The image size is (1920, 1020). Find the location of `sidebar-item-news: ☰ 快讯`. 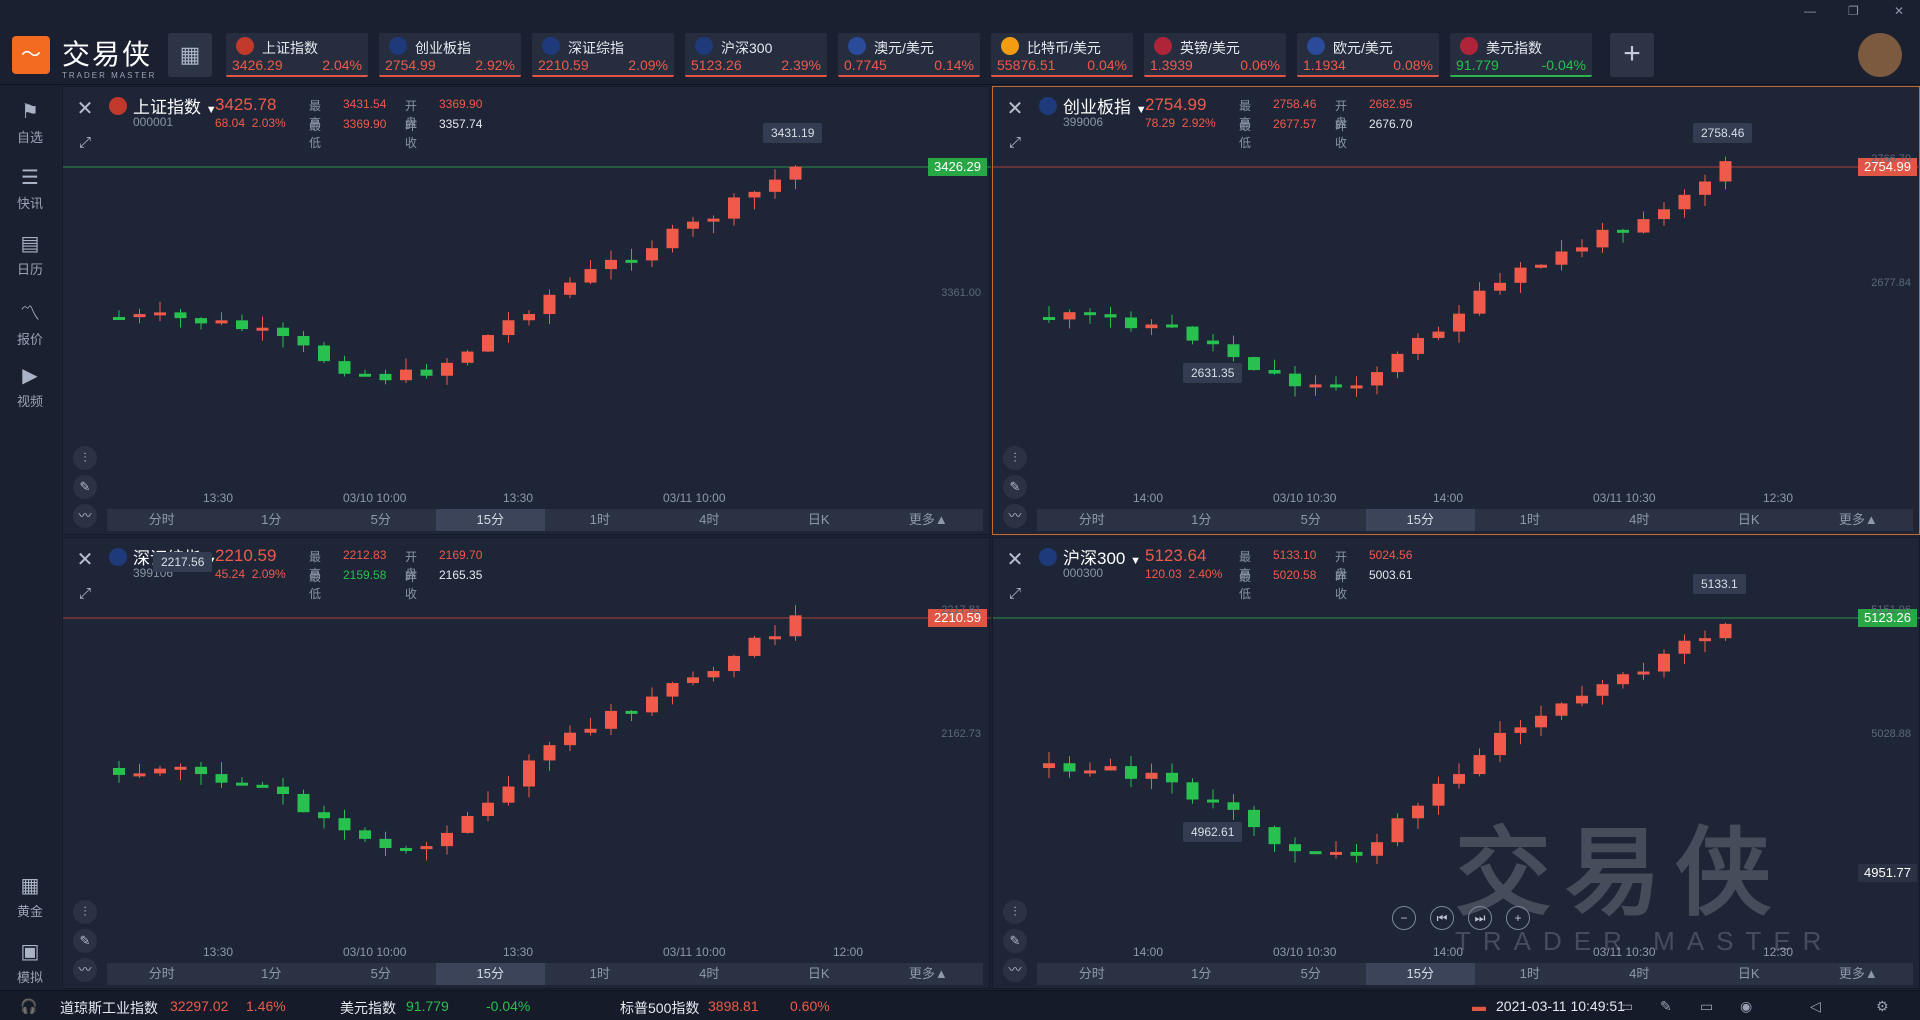

sidebar-item-news: ☰ 快讯 is located at coordinates (30, 188).